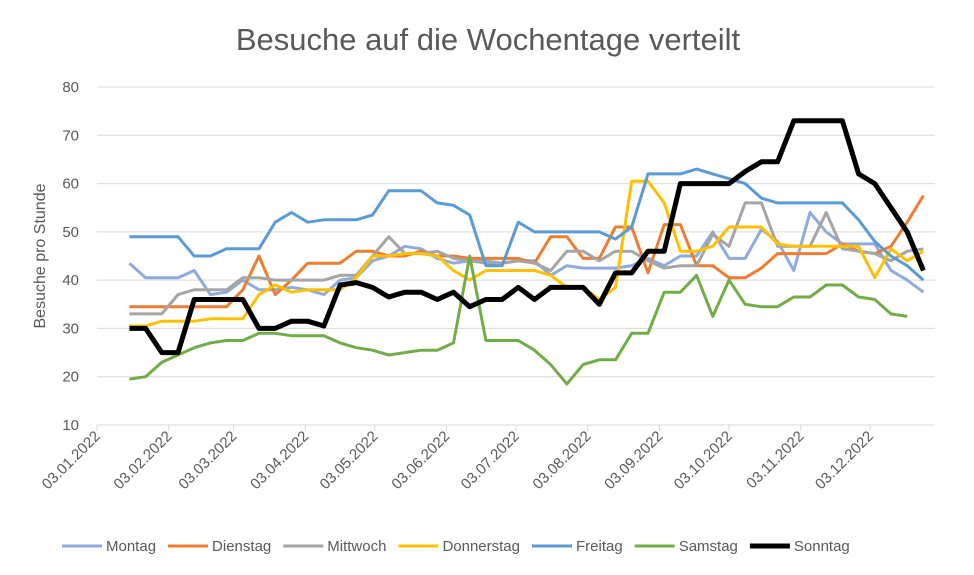 The width and height of the screenshot is (974, 575). I want to click on y-axis-label: Besuche pro Stunde, so click(40, 255).